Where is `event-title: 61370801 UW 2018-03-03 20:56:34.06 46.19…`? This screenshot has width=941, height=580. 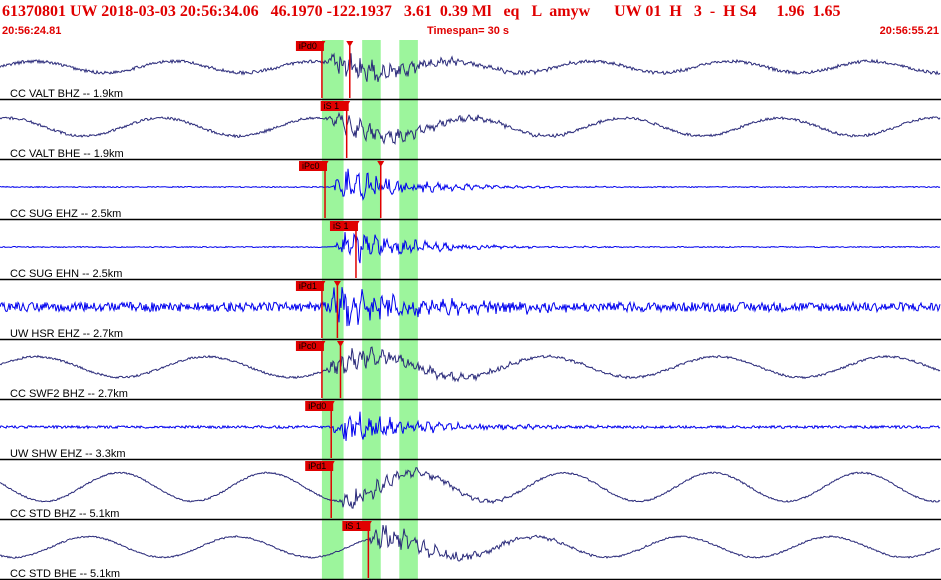
event-title: 61370801 UW 2018-03-03 20:56:34.06 46.19… is located at coordinates (421, 11).